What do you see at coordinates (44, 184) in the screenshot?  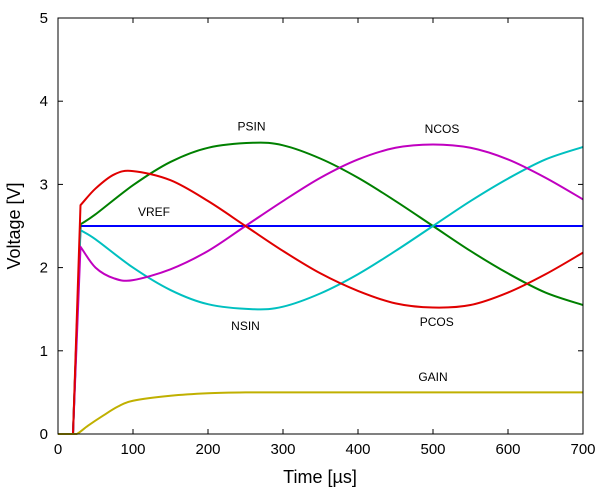 I see `y-tick-label: 3` at bounding box center [44, 184].